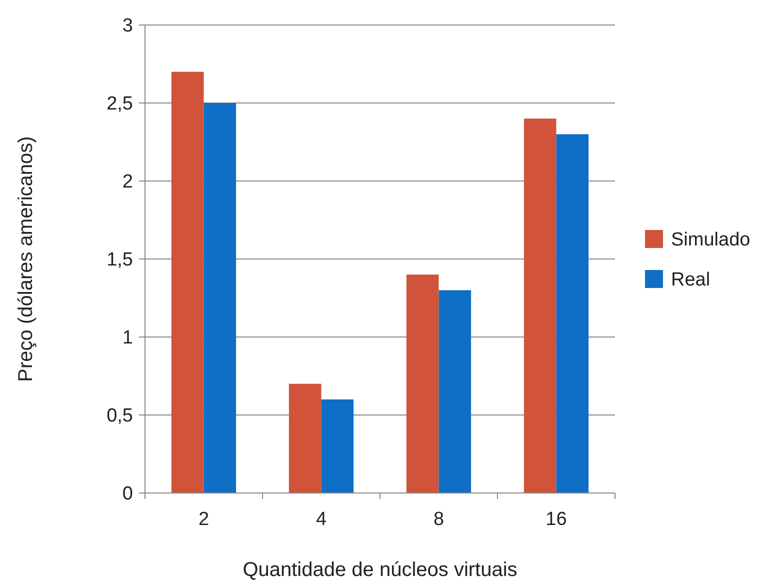 The image size is (775, 586). Describe the element at coordinates (119, 260) in the screenshot. I see `y-tick-label: 1,5` at that location.